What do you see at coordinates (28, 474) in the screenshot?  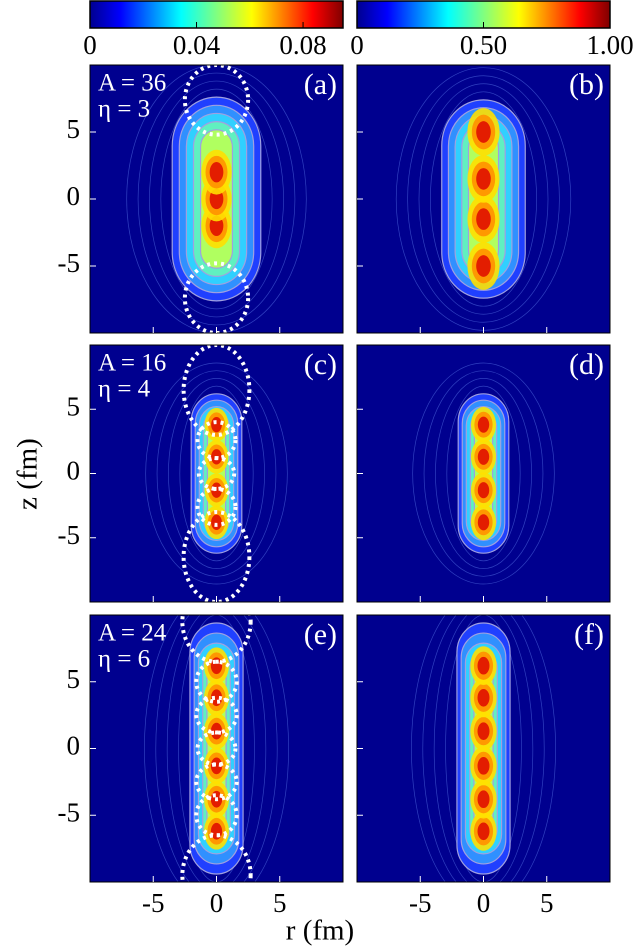 I see `y-axis-label: z (fm)` at bounding box center [28, 474].